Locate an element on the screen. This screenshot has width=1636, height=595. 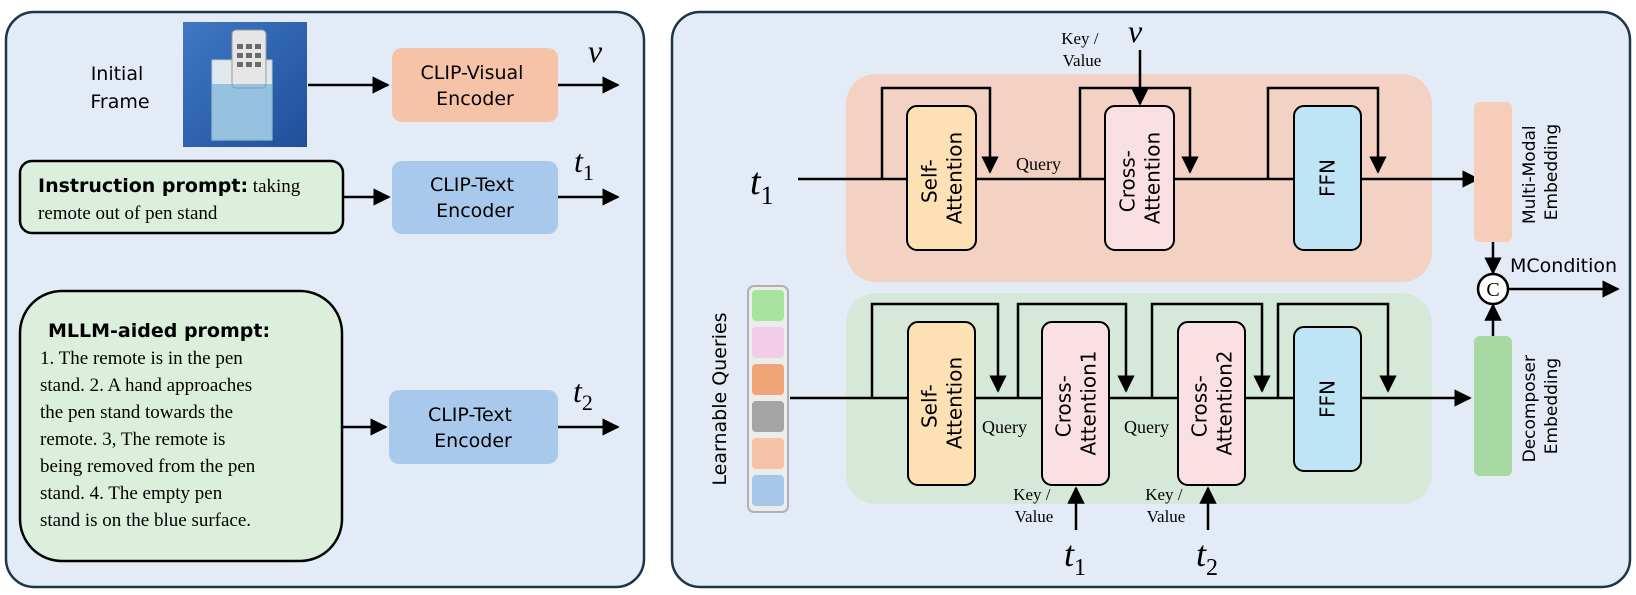
learnable-queries-label: Learnable Queries is located at coordinates (720, 398).